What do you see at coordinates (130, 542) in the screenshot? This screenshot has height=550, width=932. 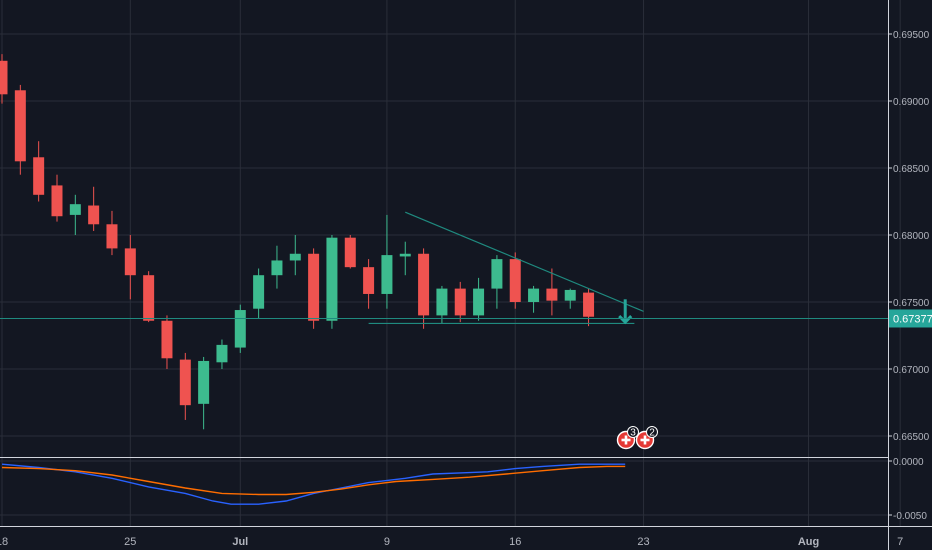 I see `x-tick-label: 25` at bounding box center [130, 542].